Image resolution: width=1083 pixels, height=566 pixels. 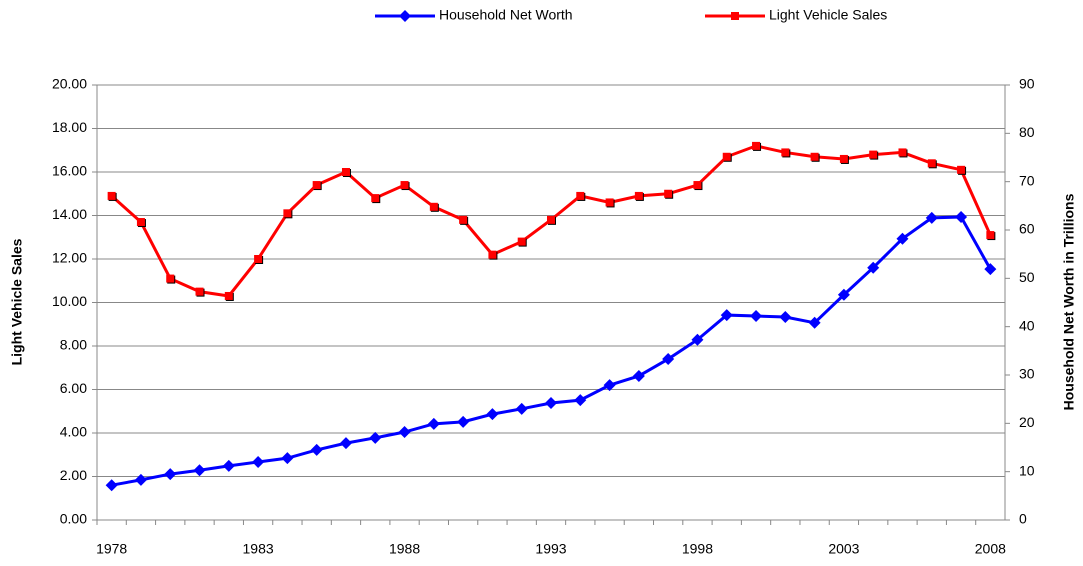 What do you see at coordinates (69, 127) in the screenshot?
I see `y-tick-label: 18.00` at bounding box center [69, 127].